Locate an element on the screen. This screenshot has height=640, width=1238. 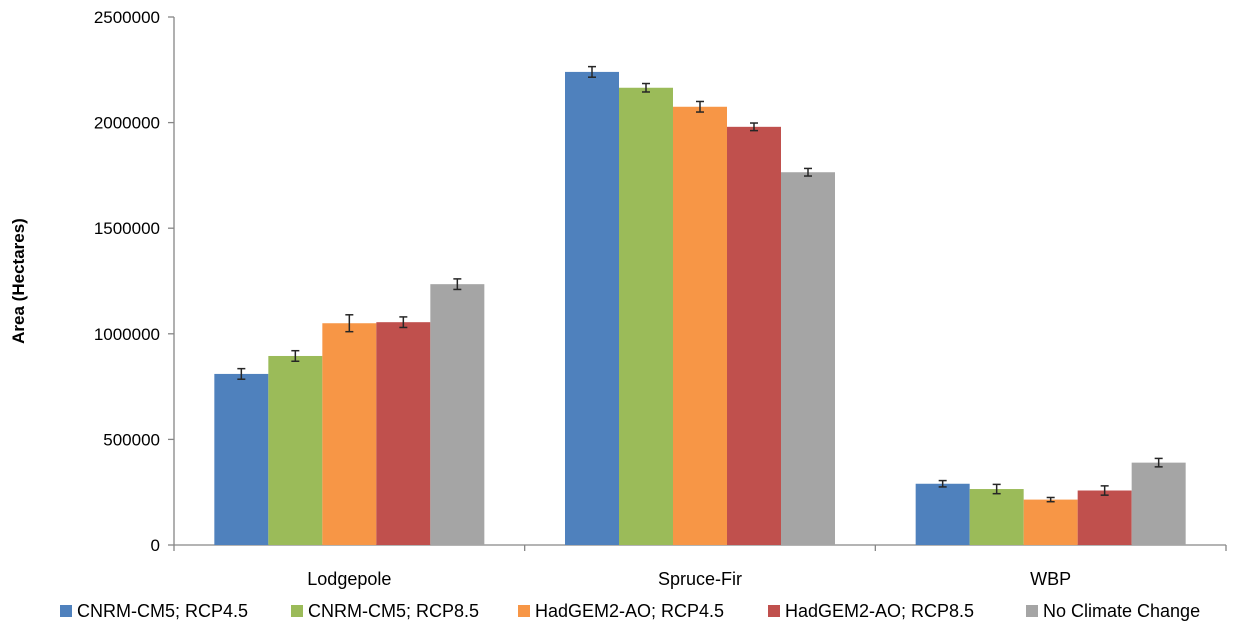
x-category-label: Lodgepole is located at coordinates (349, 579).